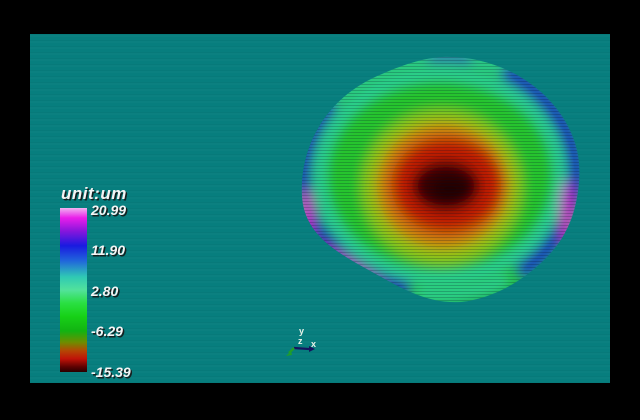 Image resolution: width=640 pixels, height=420 pixels. Describe the element at coordinates (105, 291) in the screenshot. I see `colorbar-tick: 2.80` at that location.